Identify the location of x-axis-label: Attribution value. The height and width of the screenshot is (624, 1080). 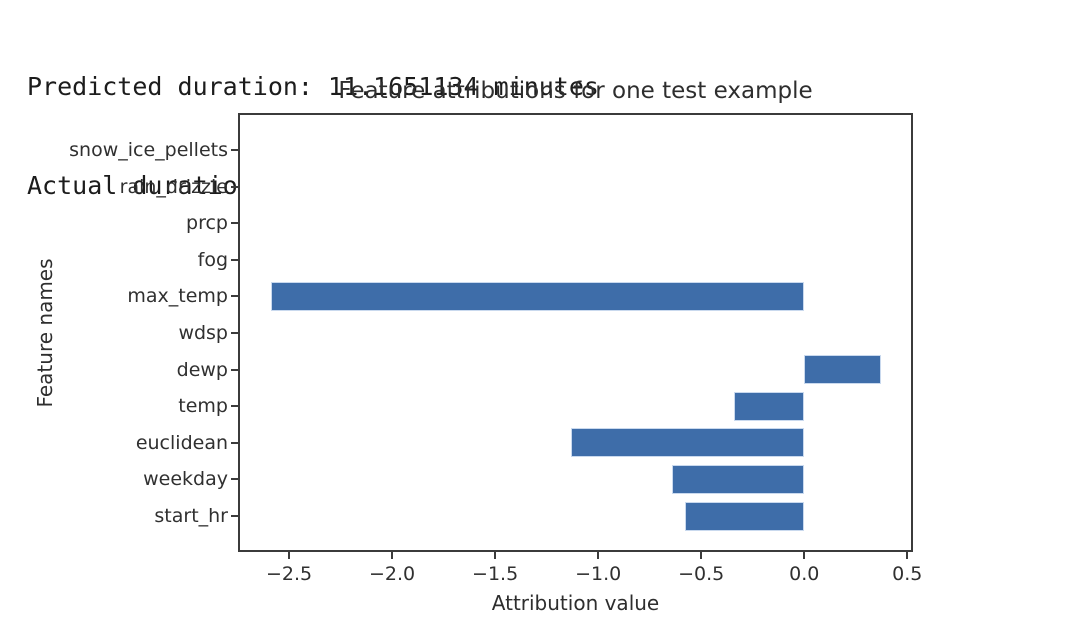
(575, 603).